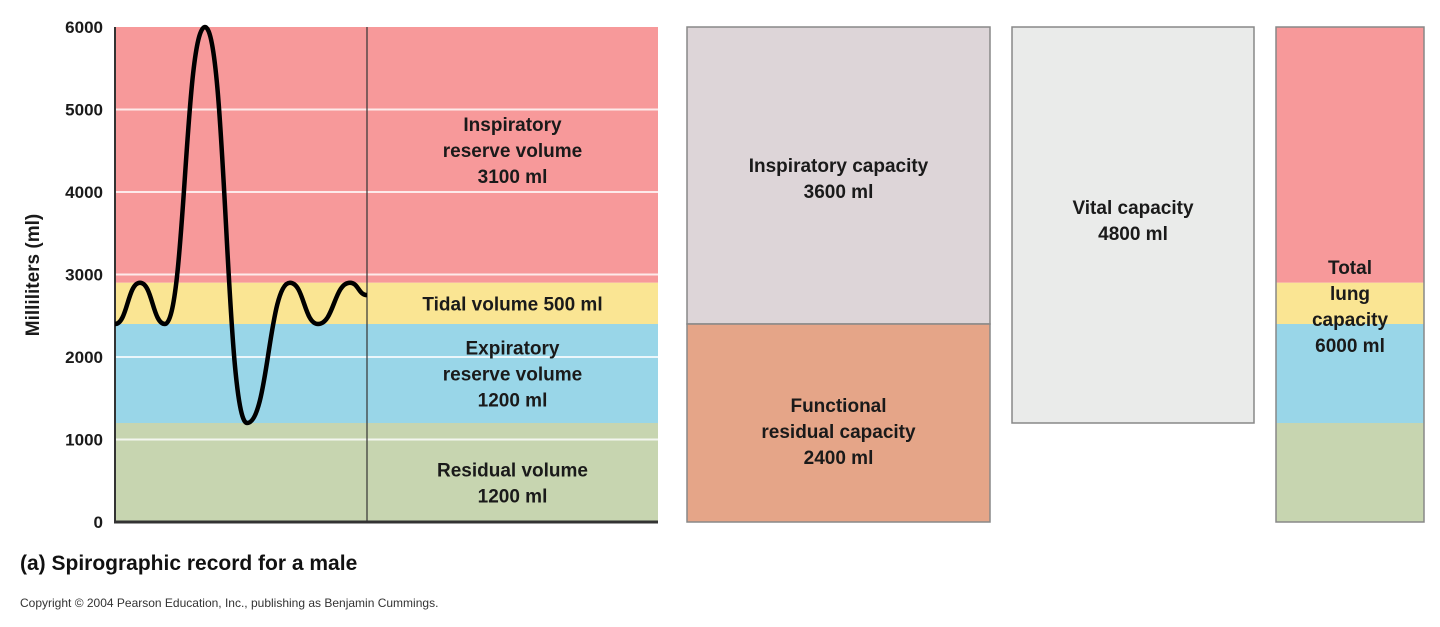 The width and height of the screenshot is (1440, 627). I want to click on label-irv-line: reserve volume, so click(512, 151).